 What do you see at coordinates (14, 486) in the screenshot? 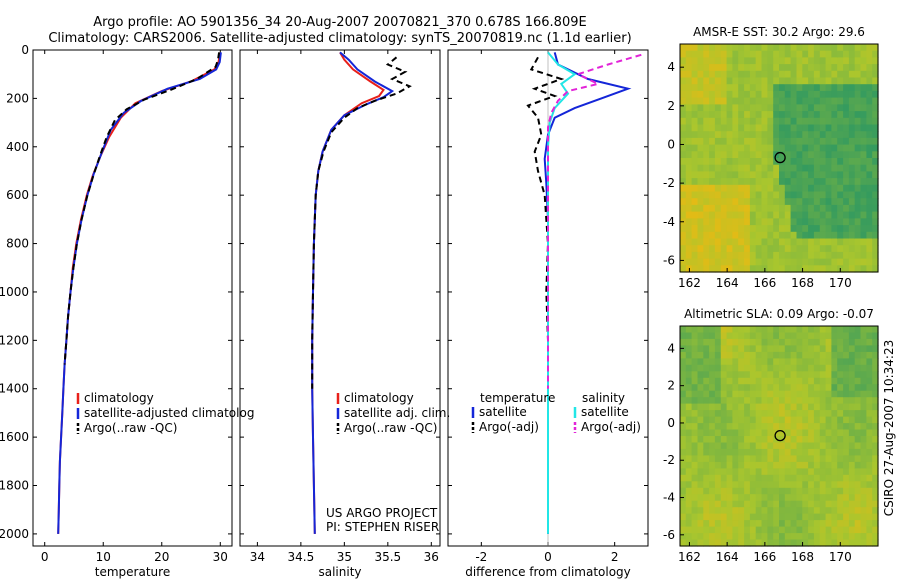
I see `temperature-ytick-label: 1800` at bounding box center [14, 486].